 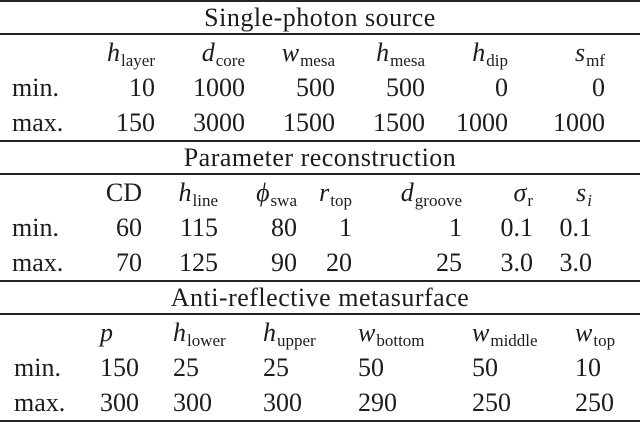 I want to click on value-cell: 125, so click(x=198, y=262).